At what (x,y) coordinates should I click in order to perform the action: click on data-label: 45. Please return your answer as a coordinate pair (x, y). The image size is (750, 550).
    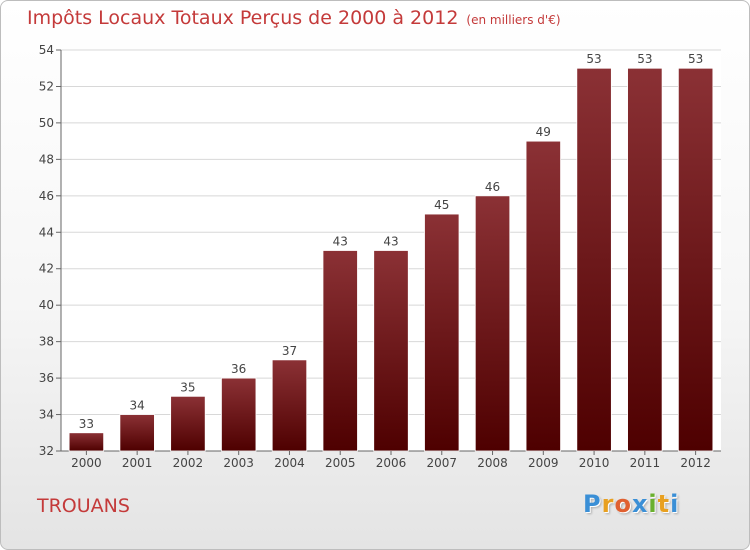
    Looking at the image, I should click on (441, 205).